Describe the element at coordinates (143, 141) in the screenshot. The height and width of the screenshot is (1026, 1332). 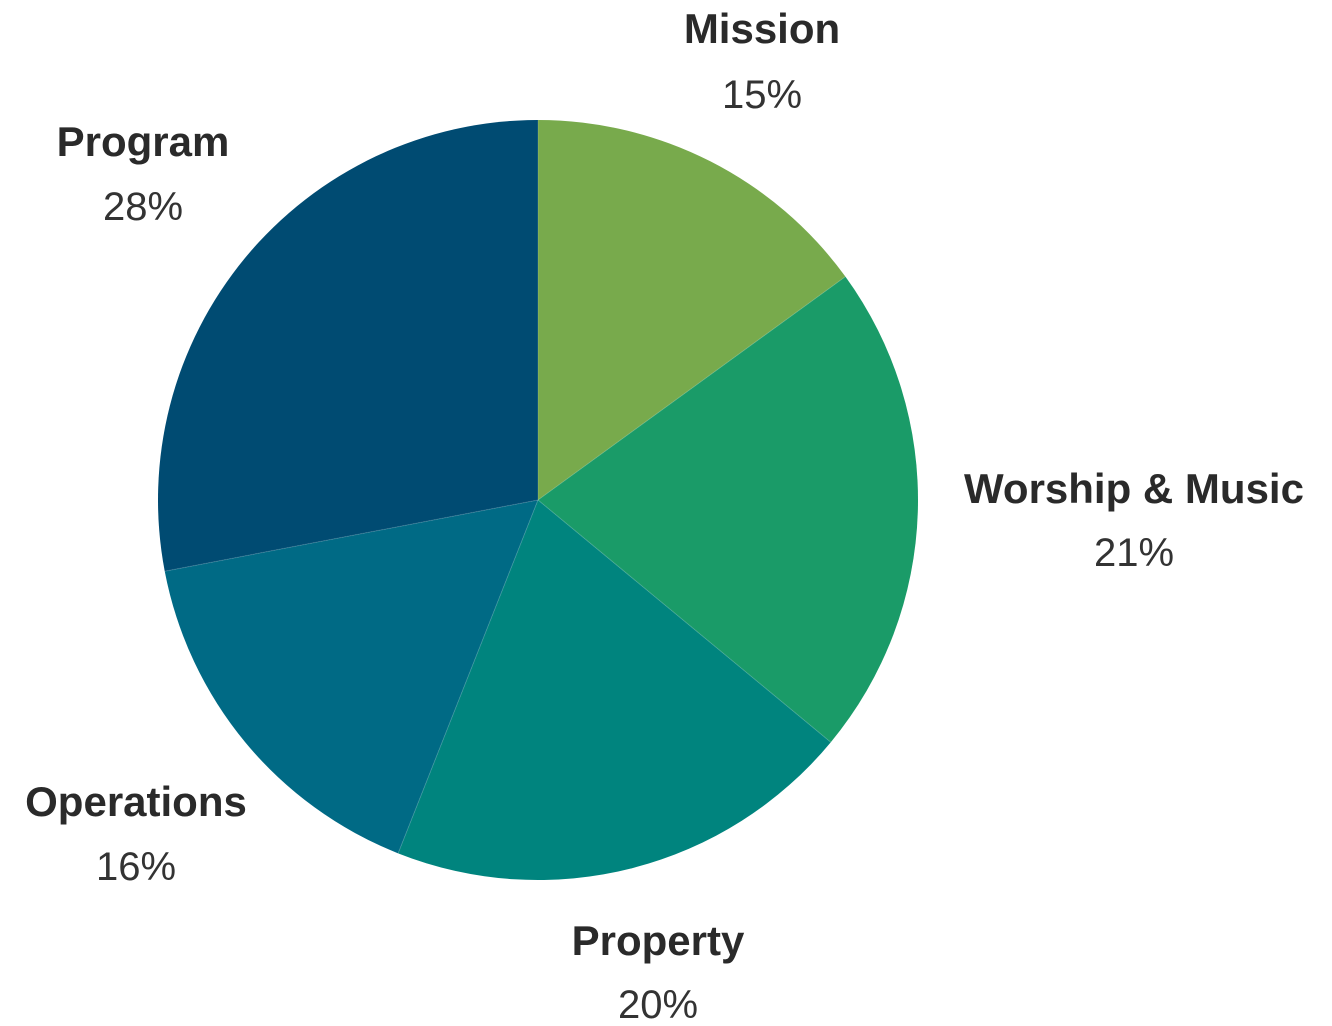
I see `slice-label-program: Program` at that location.